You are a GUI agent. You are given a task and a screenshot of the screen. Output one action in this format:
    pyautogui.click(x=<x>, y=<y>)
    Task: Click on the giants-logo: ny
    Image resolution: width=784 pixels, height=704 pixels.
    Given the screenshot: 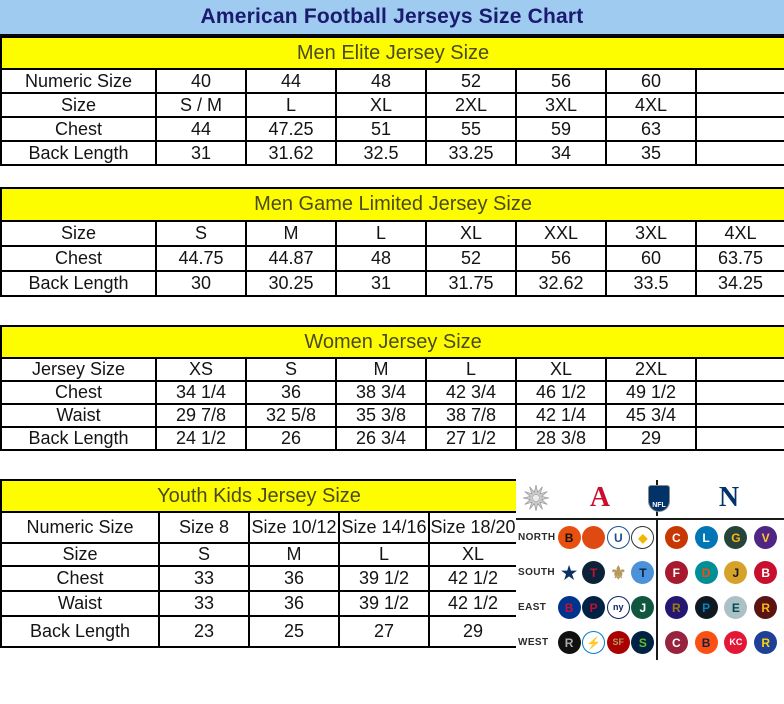 What is the action you would take?
    pyautogui.click(x=618, y=607)
    